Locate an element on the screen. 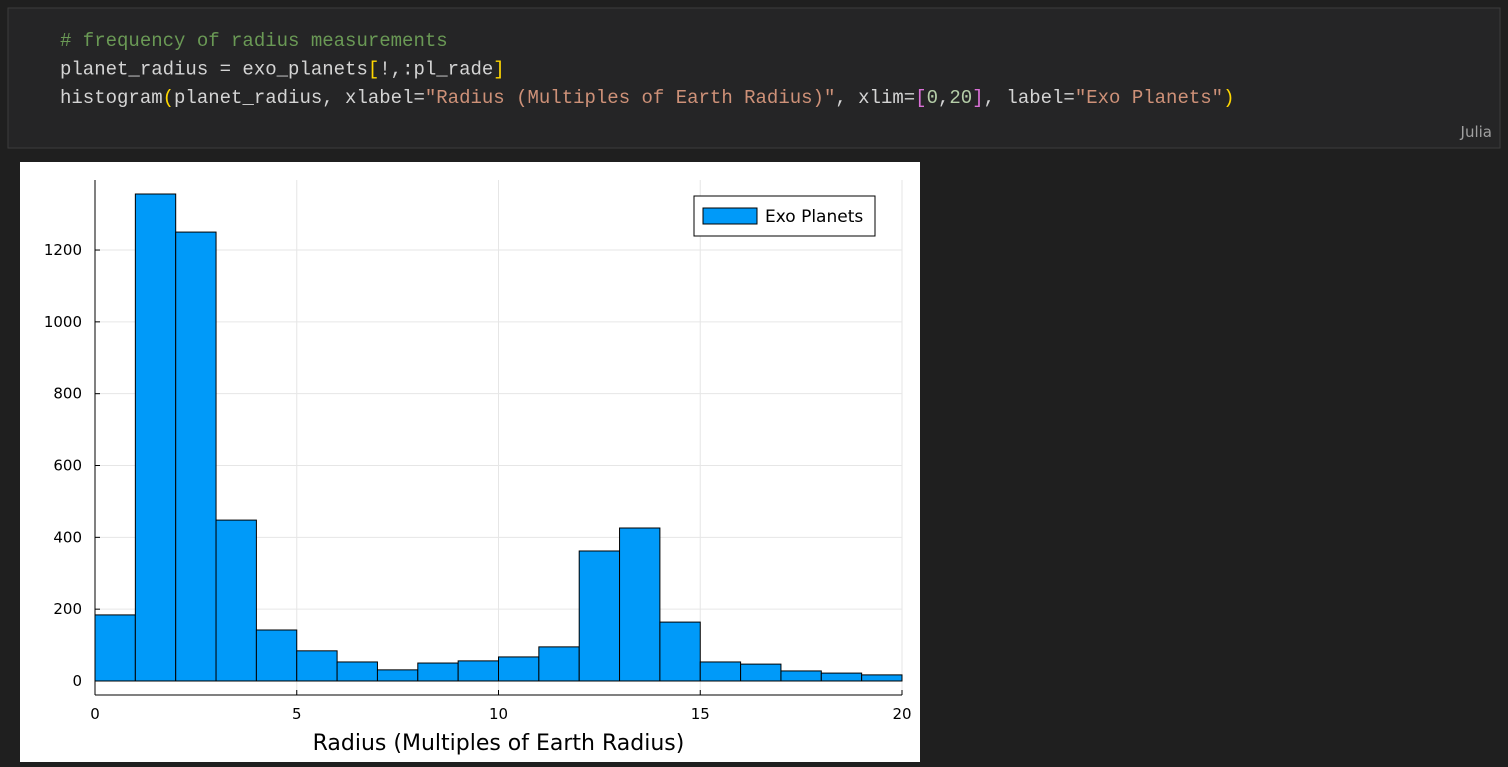  y-tick-label: 1000 is located at coordinates (63, 322).